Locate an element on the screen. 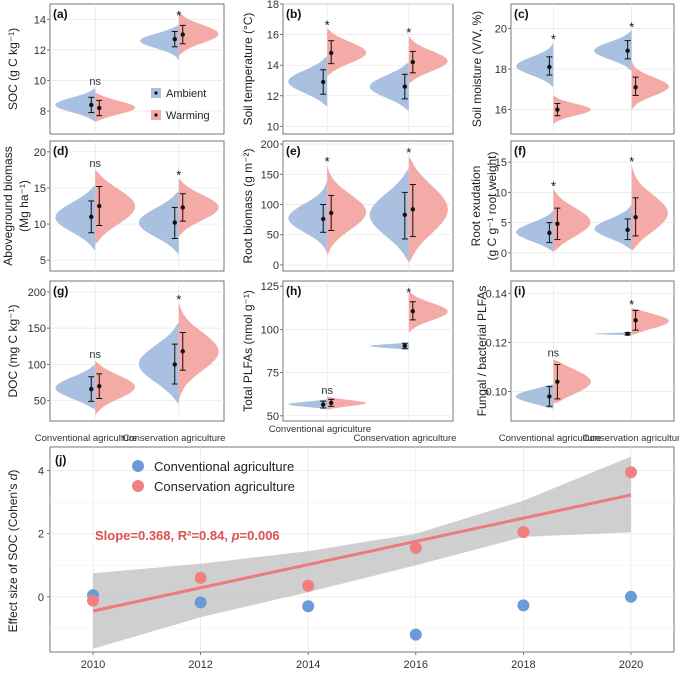 The image size is (679, 685). y-tick-label: 0.12 is located at coordinates (496, 343).